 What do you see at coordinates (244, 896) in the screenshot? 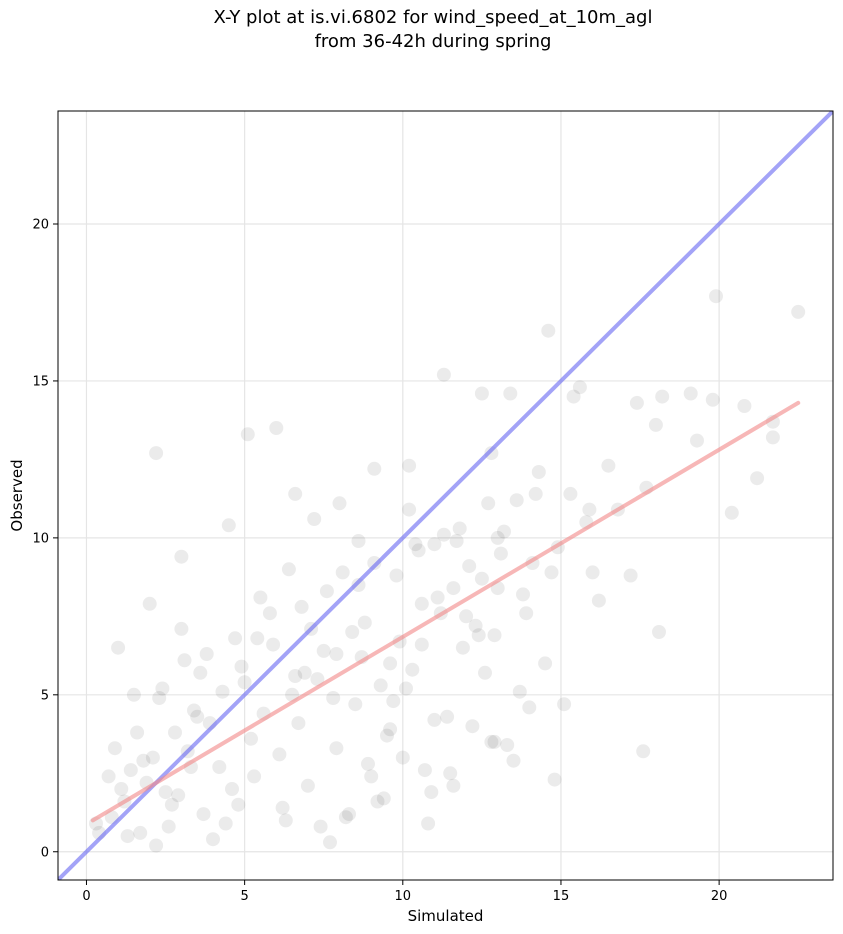
I see `x-tick-label: 5` at bounding box center [244, 896].